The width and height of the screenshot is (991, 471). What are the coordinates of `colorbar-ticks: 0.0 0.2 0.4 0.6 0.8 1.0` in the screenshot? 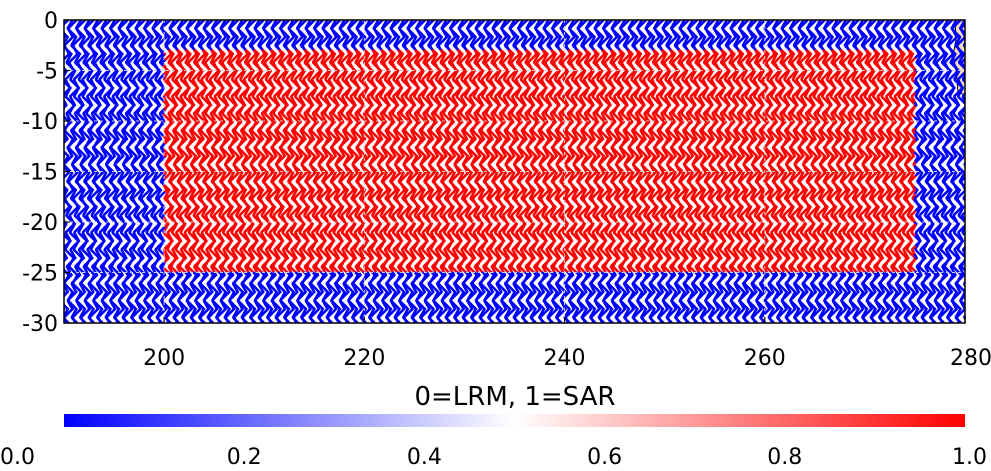 It's located at (493, 457).